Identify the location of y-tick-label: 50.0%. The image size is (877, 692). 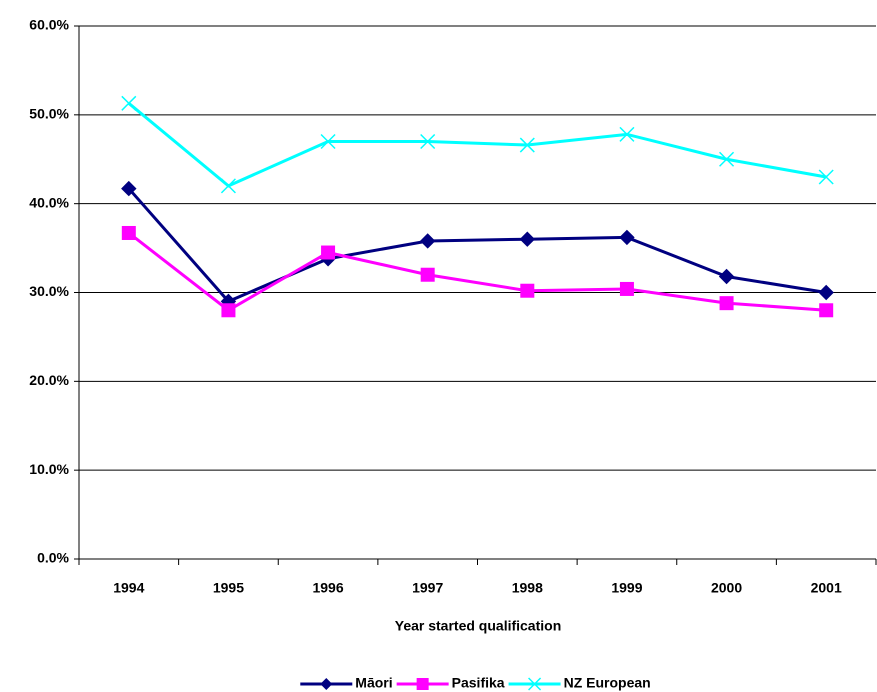
(49, 114).